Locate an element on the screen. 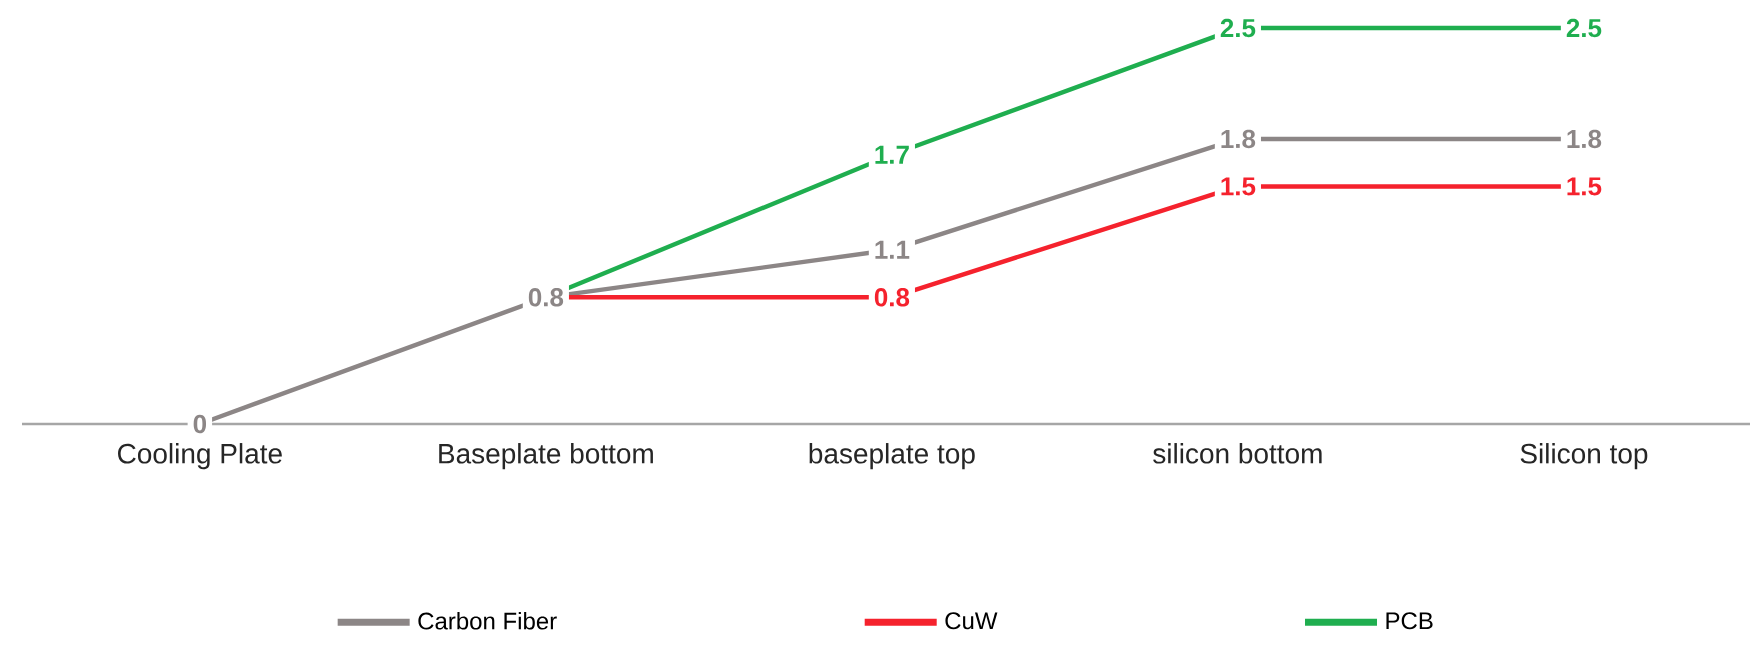 Image resolution: width=1750 pixels, height=656 pixels. x-tick-label: silicon bottom is located at coordinates (1237, 453).